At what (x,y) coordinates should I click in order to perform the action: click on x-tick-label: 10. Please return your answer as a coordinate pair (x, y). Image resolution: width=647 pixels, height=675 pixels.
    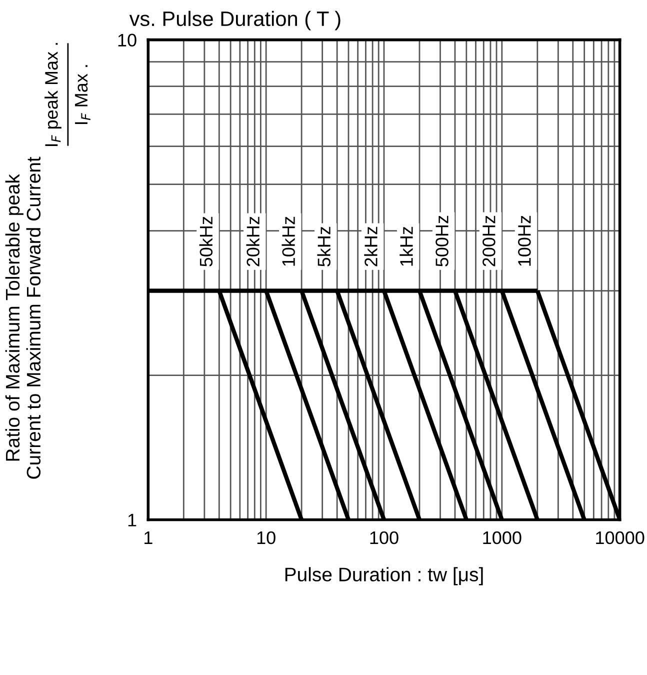
    Looking at the image, I should click on (266, 537).